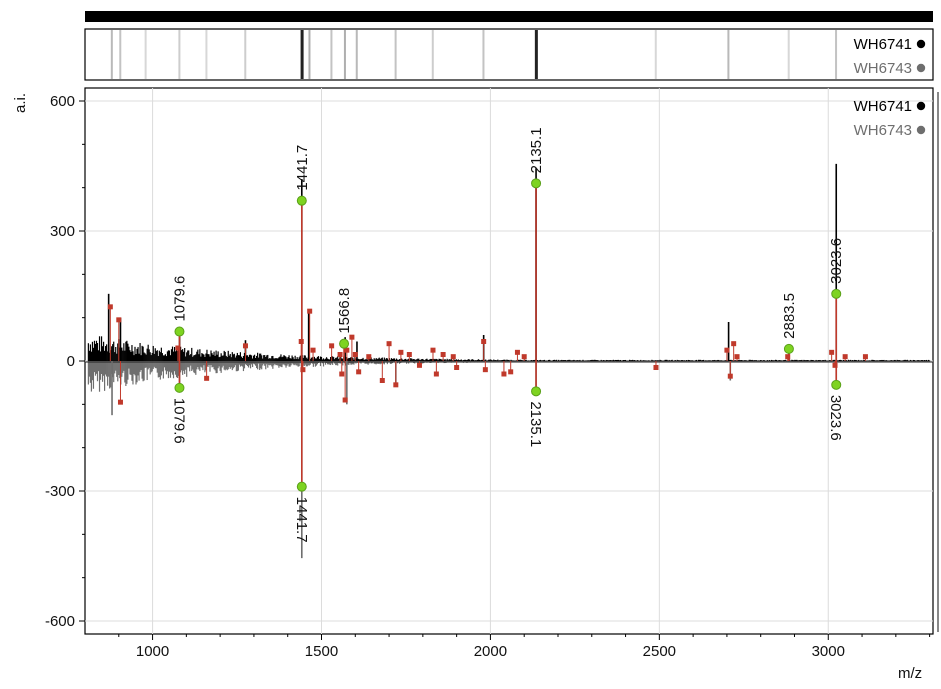 The height and width of the screenshot is (689, 941). I want to click on x-tick-label: 2000, so click(490, 651).